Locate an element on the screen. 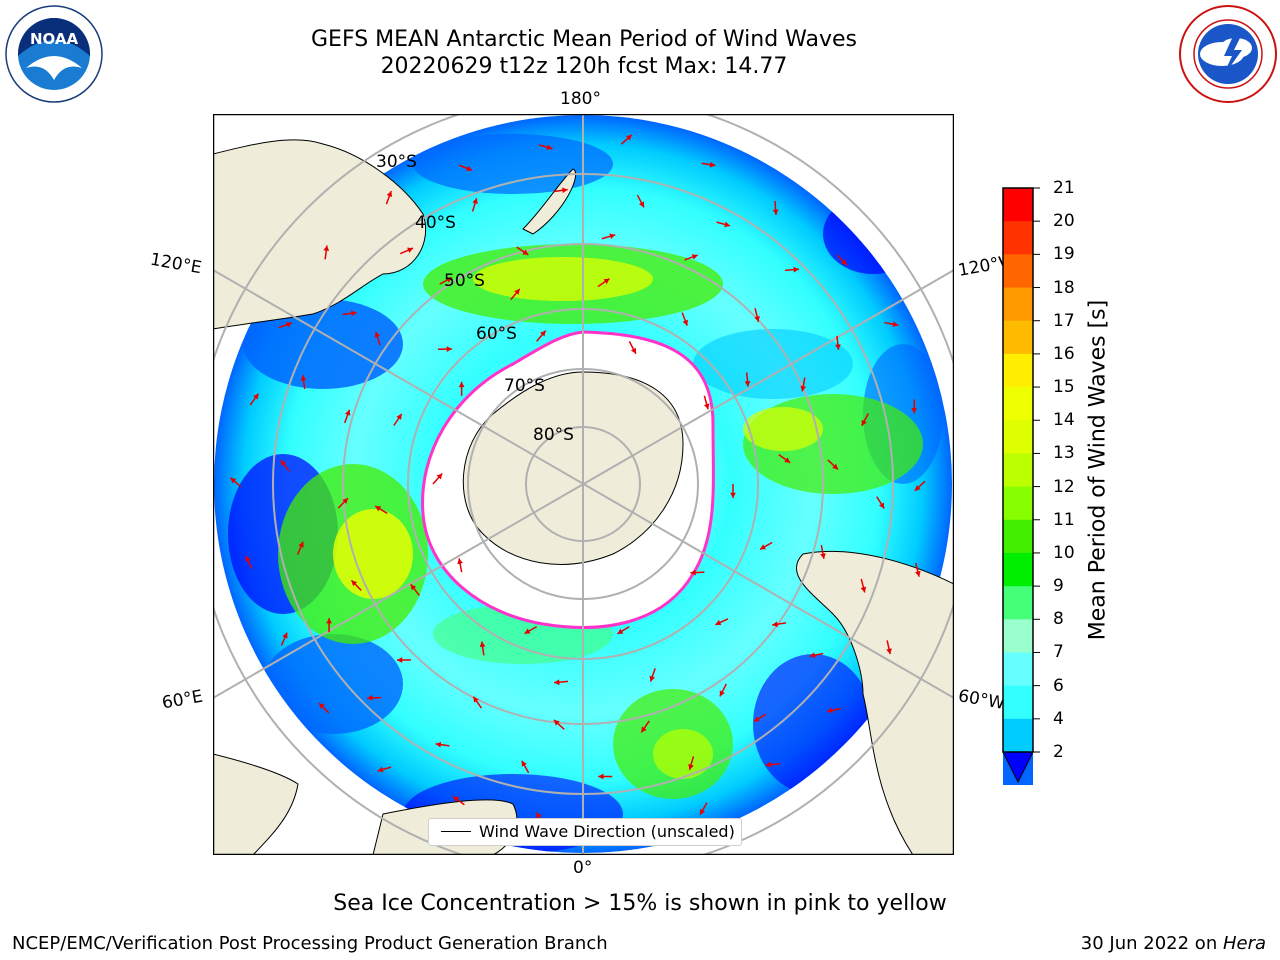  legend-label: Wind Wave Direction (unscaled) is located at coordinates (607, 831).